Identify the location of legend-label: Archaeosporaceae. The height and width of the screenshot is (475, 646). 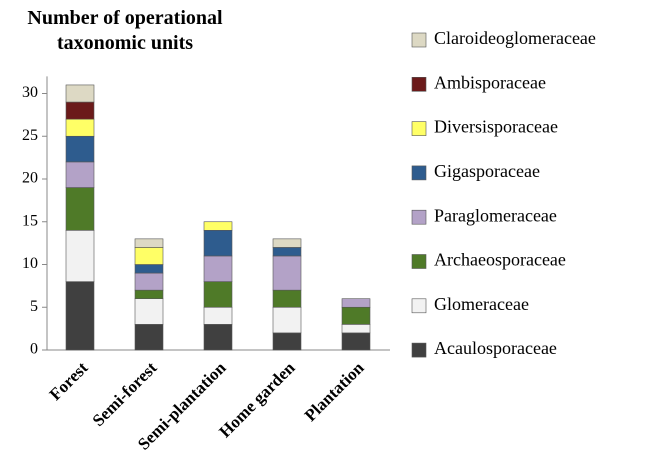
(500, 260).